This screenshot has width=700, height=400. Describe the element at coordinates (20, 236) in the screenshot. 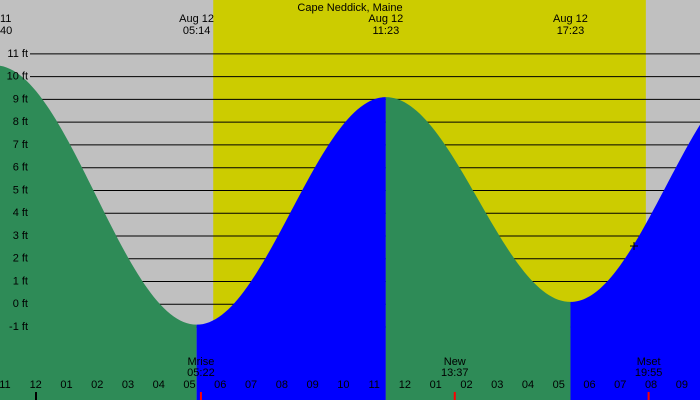

I see `y-tick-label: 3 ft` at that location.